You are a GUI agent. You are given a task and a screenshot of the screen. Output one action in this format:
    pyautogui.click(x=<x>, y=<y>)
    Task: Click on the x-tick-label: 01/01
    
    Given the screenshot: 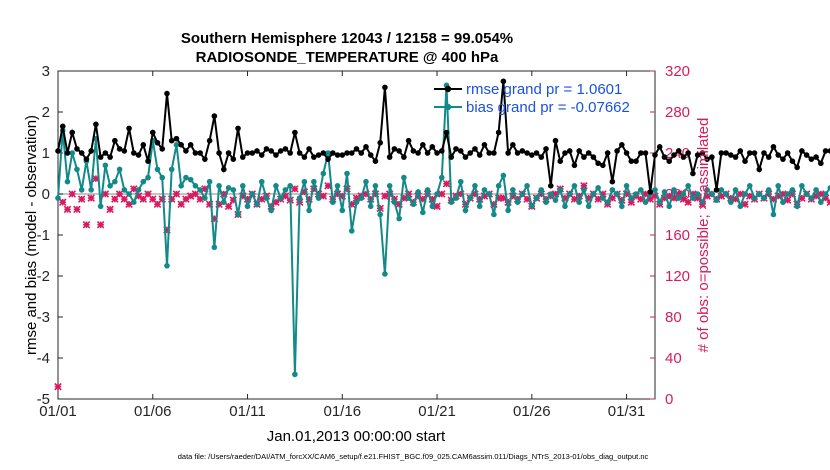 What is the action you would take?
    pyautogui.click(x=58, y=411)
    